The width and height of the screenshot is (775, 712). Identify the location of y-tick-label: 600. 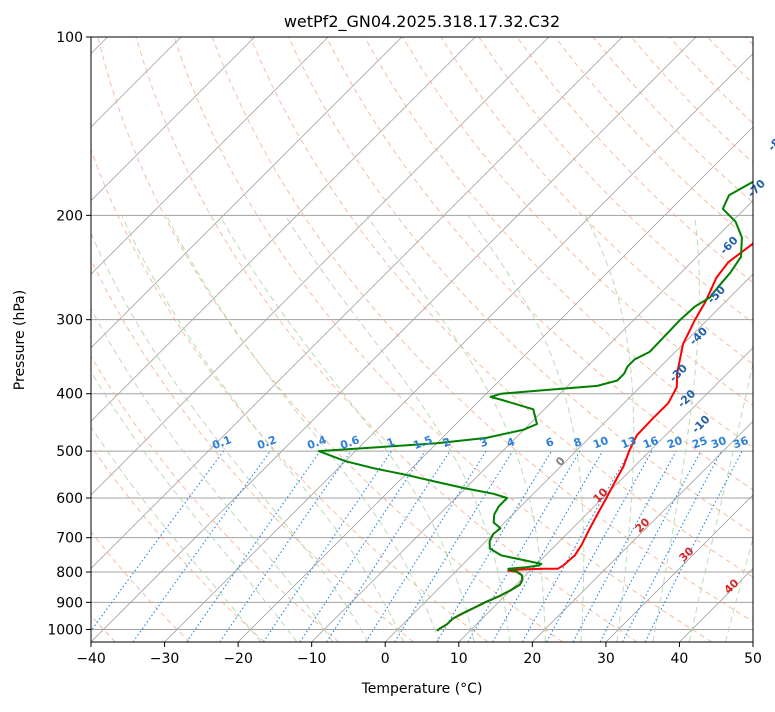
(69, 499).